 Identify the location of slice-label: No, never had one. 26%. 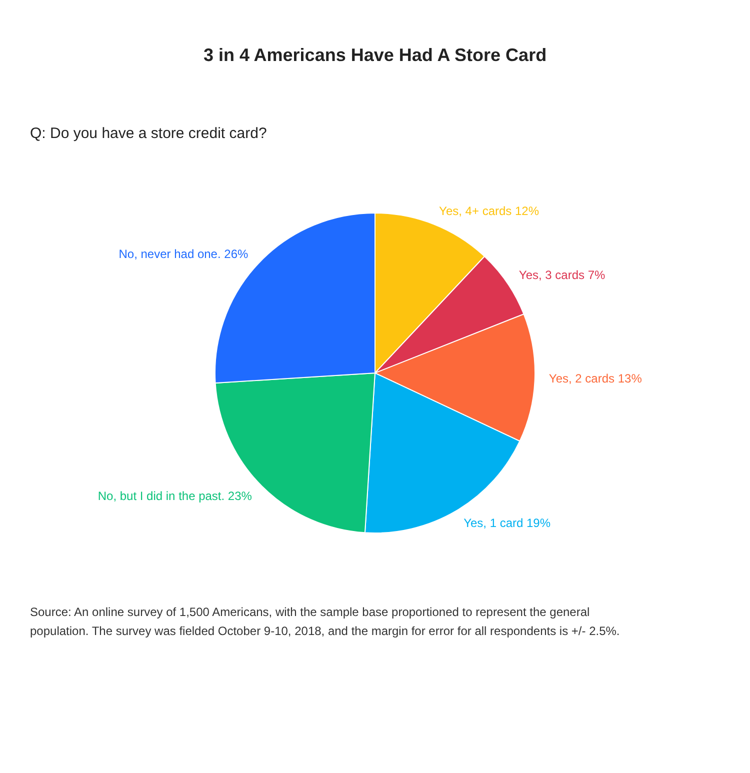
(183, 253).